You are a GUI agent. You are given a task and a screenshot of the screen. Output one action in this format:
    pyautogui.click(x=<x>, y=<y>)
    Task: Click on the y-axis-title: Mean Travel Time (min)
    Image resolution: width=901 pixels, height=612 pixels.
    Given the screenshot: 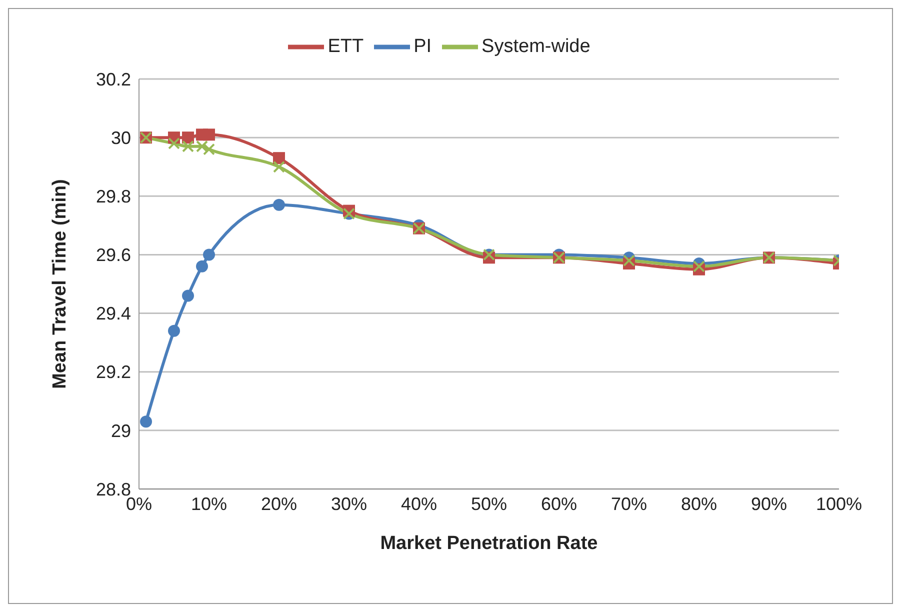 What is the action you would take?
    pyautogui.click(x=60, y=284)
    